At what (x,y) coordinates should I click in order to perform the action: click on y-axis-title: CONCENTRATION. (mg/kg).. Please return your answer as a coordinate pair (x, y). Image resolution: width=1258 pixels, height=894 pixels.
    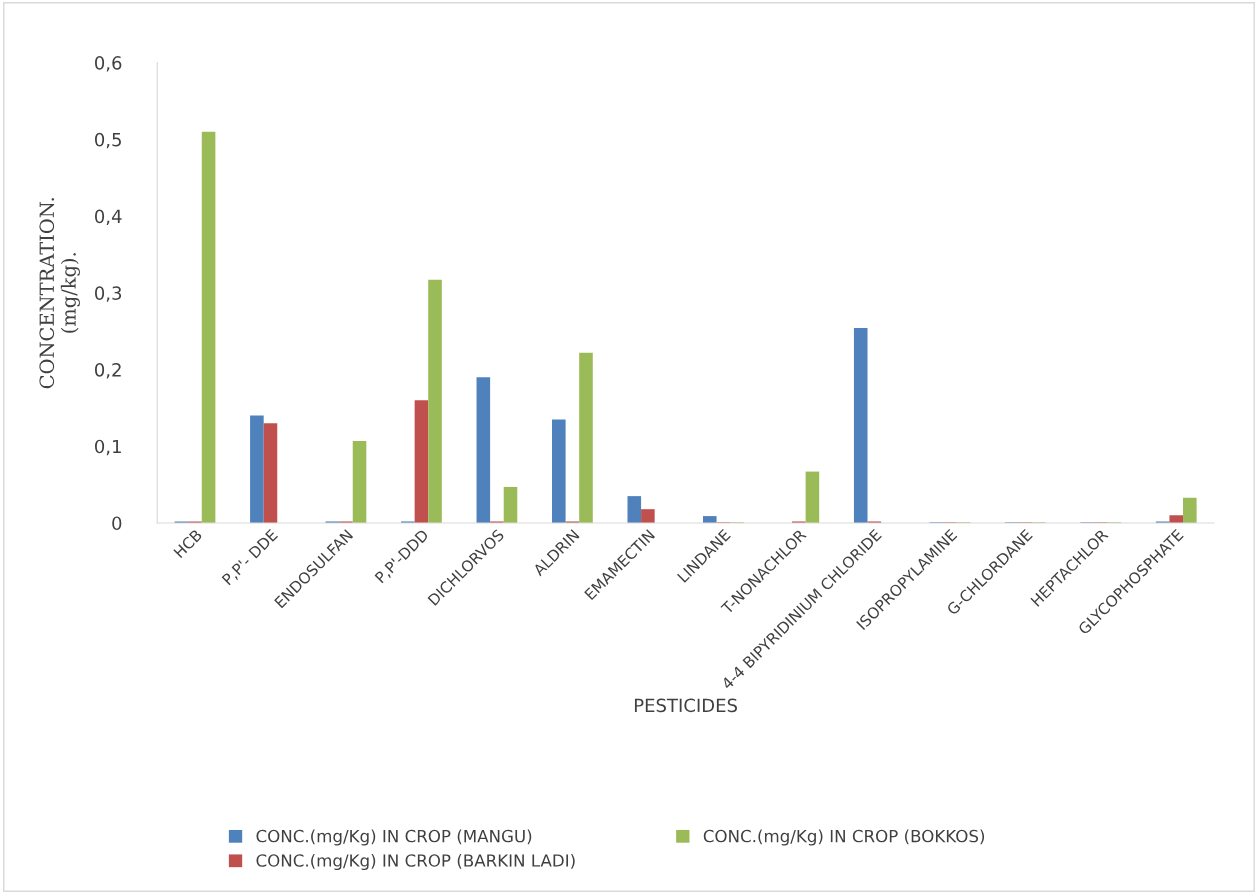
    Looking at the image, I should click on (59, 293).